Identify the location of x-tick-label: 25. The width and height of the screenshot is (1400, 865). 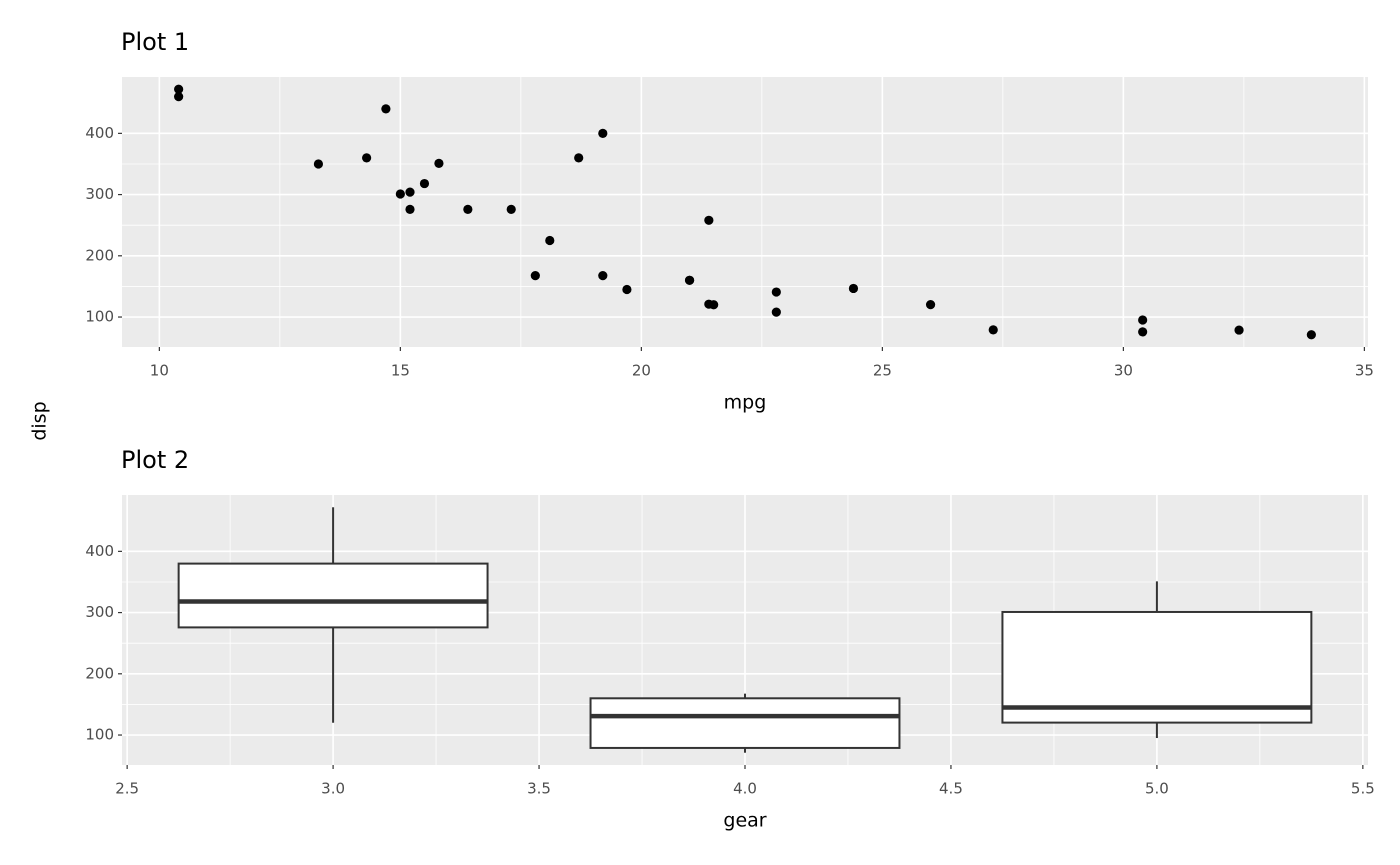
(882, 371).